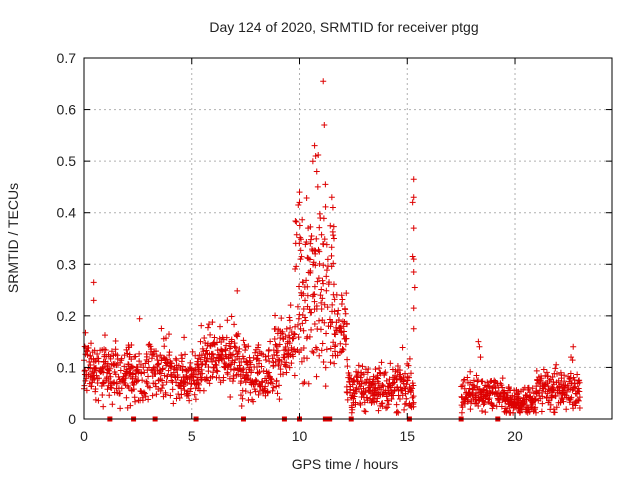 The height and width of the screenshot is (480, 640). I want to click on y-tick-label: 0.3, so click(67, 264).